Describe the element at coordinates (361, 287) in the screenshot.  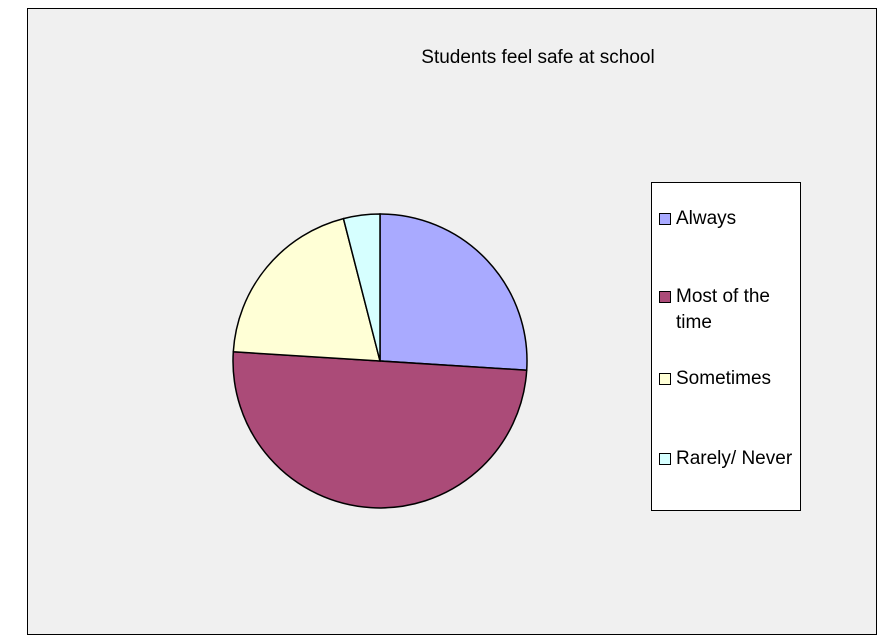
I see `pie-slice-rarely-never` at that location.